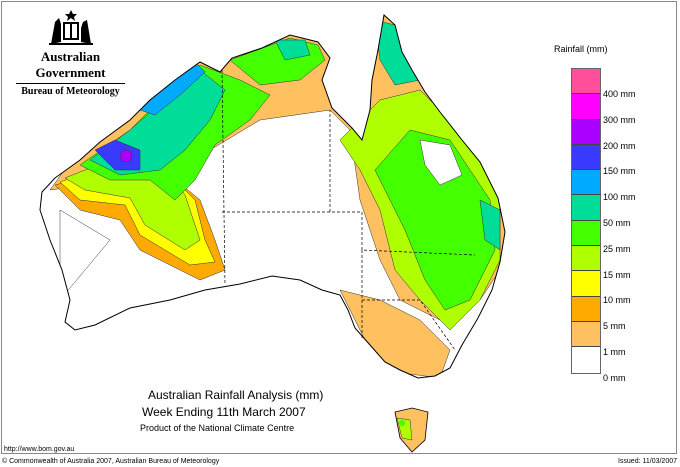 This screenshot has height=467, width=680. What do you see at coordinates (217, 428) in the screenshot?
I see `map-product: Product of the National Climate Centre` at bounding box center [217, 428].